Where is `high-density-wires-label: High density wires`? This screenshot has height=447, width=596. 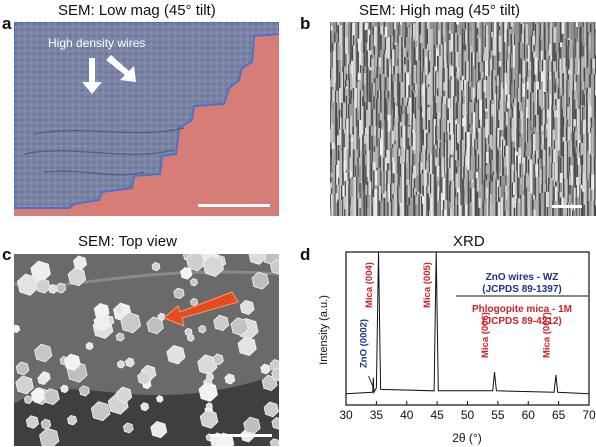 high-density-wires-label: High density wires is located at coordinates (97, 43).